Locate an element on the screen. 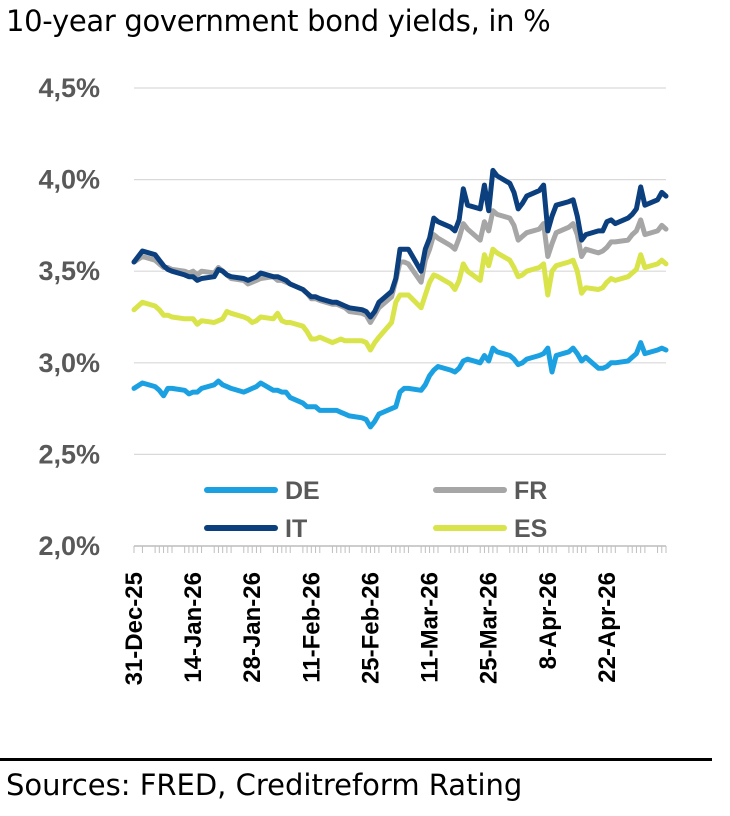 The height and width of the screenshot is (816, 730). x-tick-label: 11-Feb-26 is located at coordinates (311, 627).